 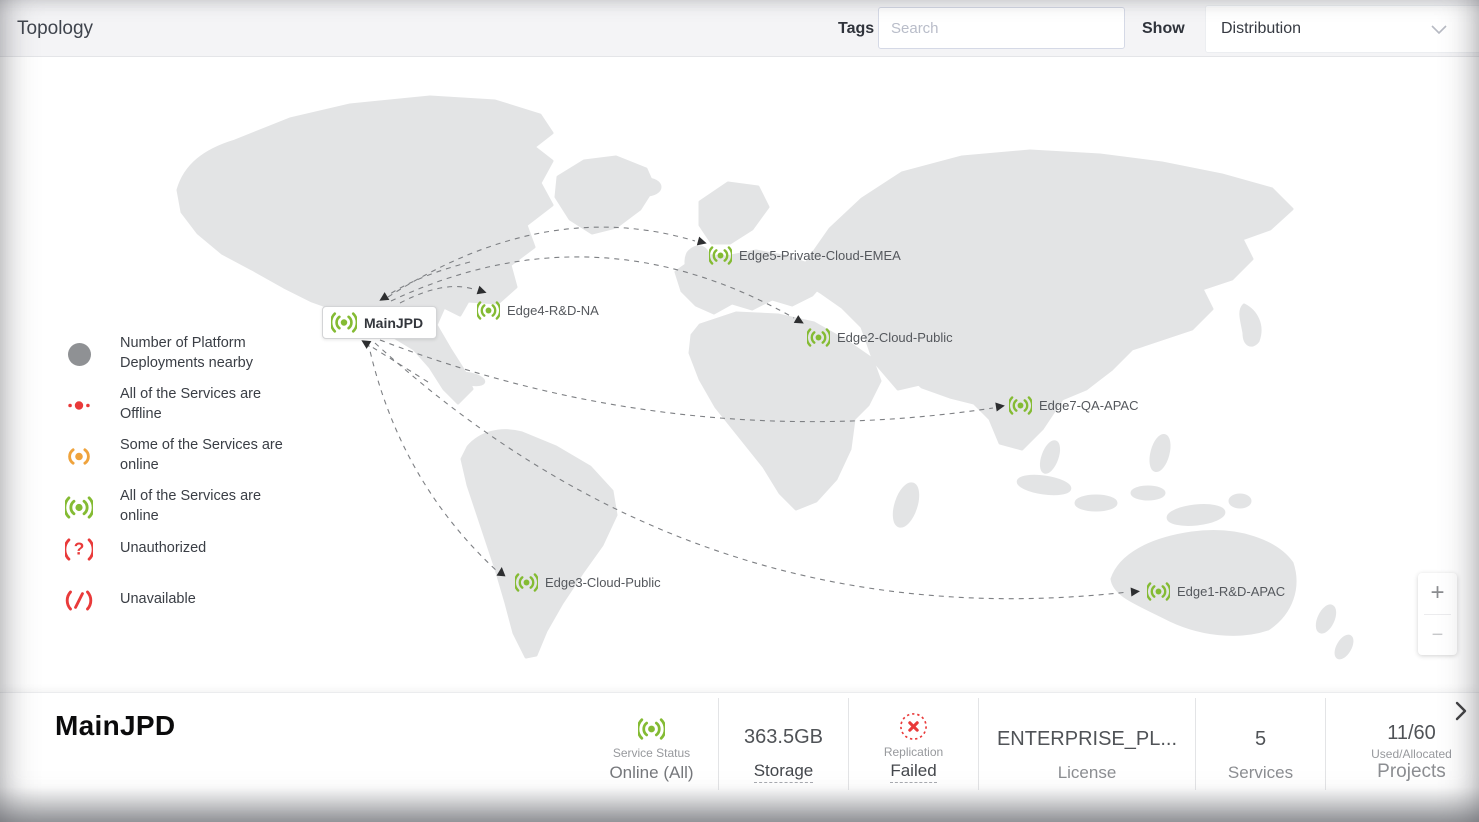 What do you see at coordinates (1411, 733) in the screenshot?
I see `stat-value: 11/60` at bounding box center [1411, 733].